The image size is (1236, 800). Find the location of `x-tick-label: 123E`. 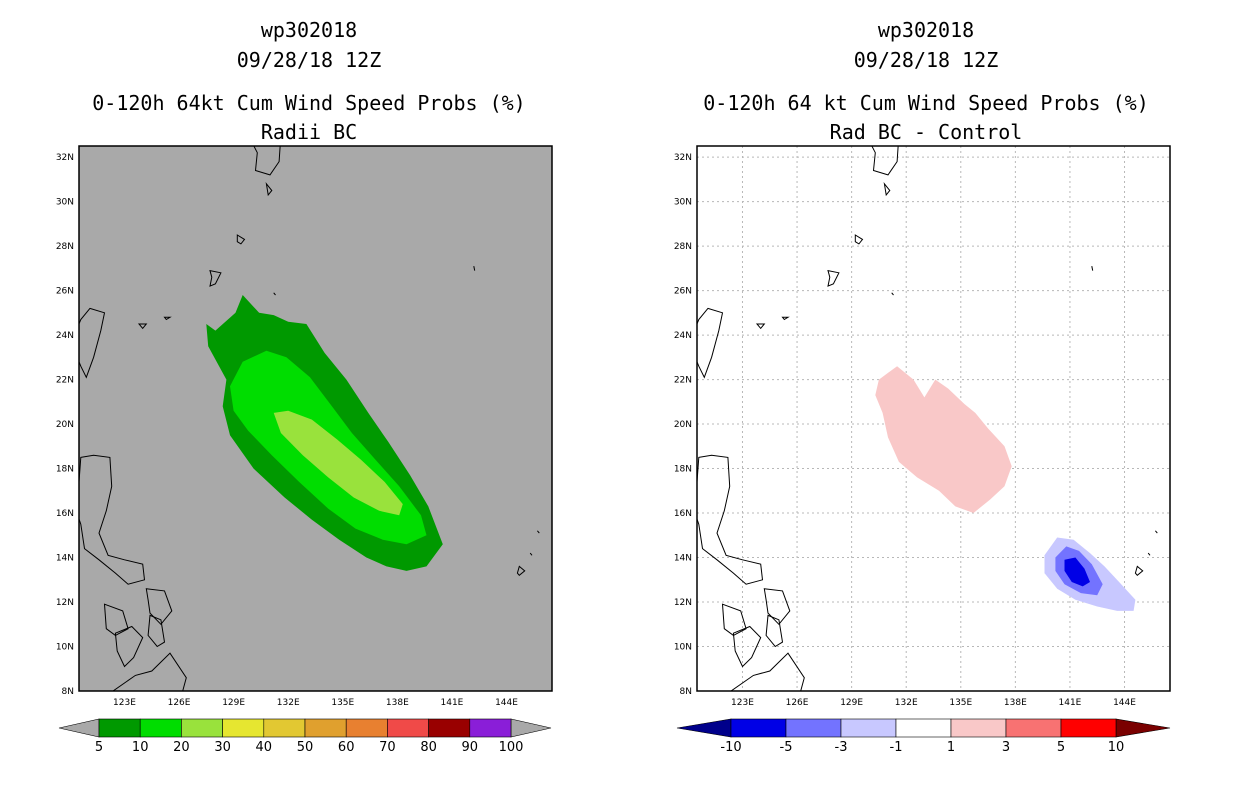

x-tick-label: 123E is located at coordinates (742, 703).